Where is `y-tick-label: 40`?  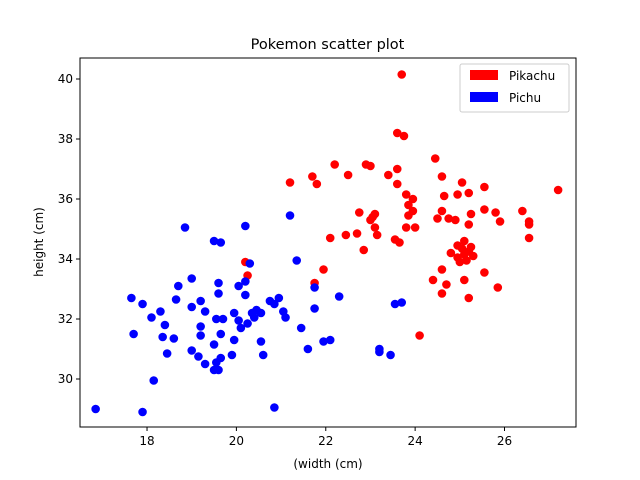 y-tick-label: 40 is located at coordinates (65, 79).